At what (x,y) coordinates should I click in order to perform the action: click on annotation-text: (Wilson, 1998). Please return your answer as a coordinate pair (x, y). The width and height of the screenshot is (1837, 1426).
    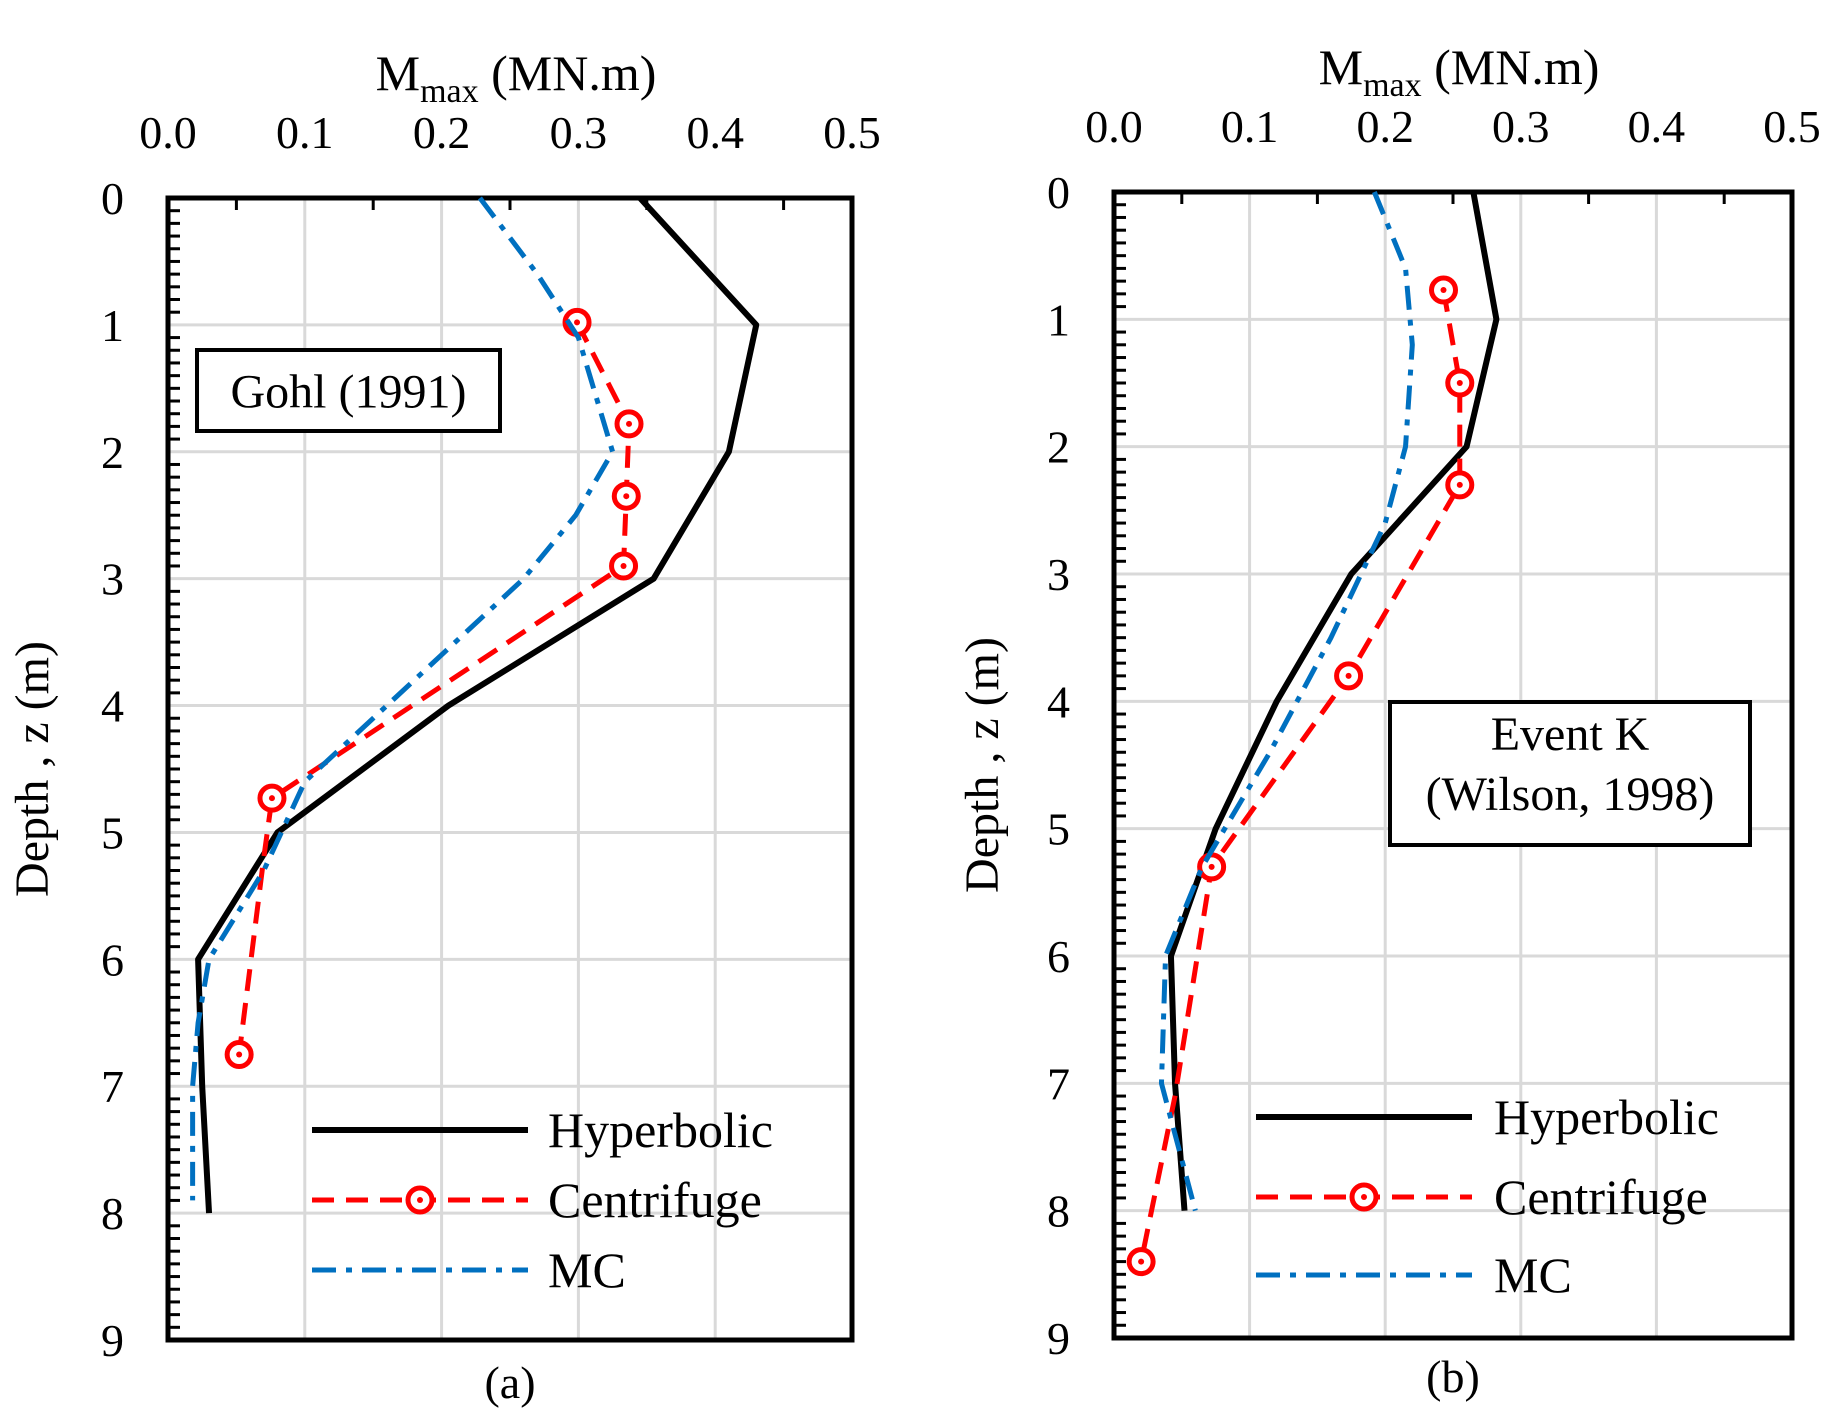
    Looking at the image, I should click on (1570, 794).